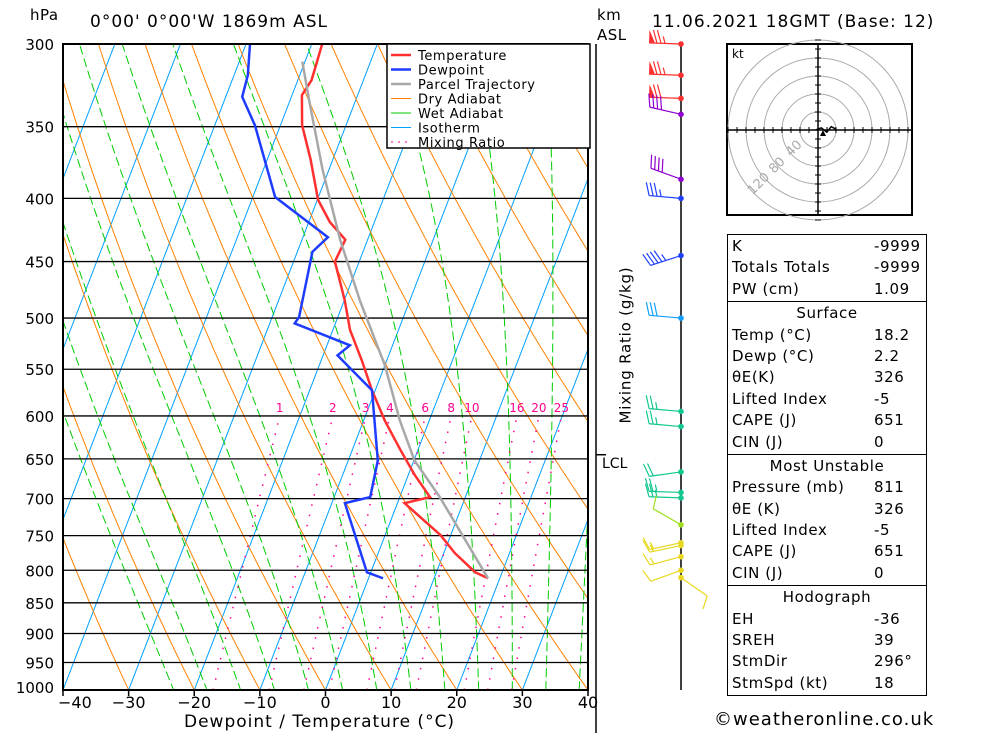 This screenshot has height=733, width=1000. Describe the element at coordinates (516, 408) in the screenshot. I see `mixing-ratio-label: 16` at that location.